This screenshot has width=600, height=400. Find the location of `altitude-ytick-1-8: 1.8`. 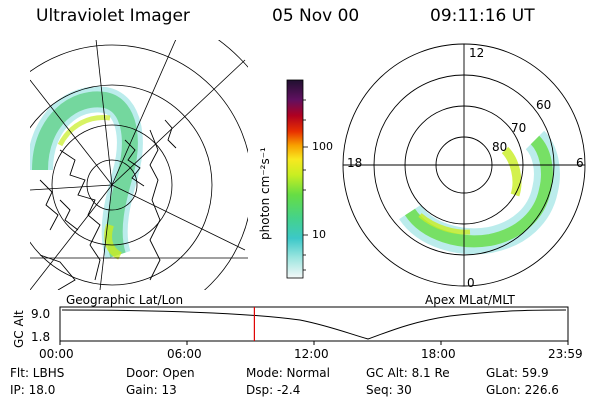

altitude-ytick-1-8: 1.8 is located at coordinates (41, 337).